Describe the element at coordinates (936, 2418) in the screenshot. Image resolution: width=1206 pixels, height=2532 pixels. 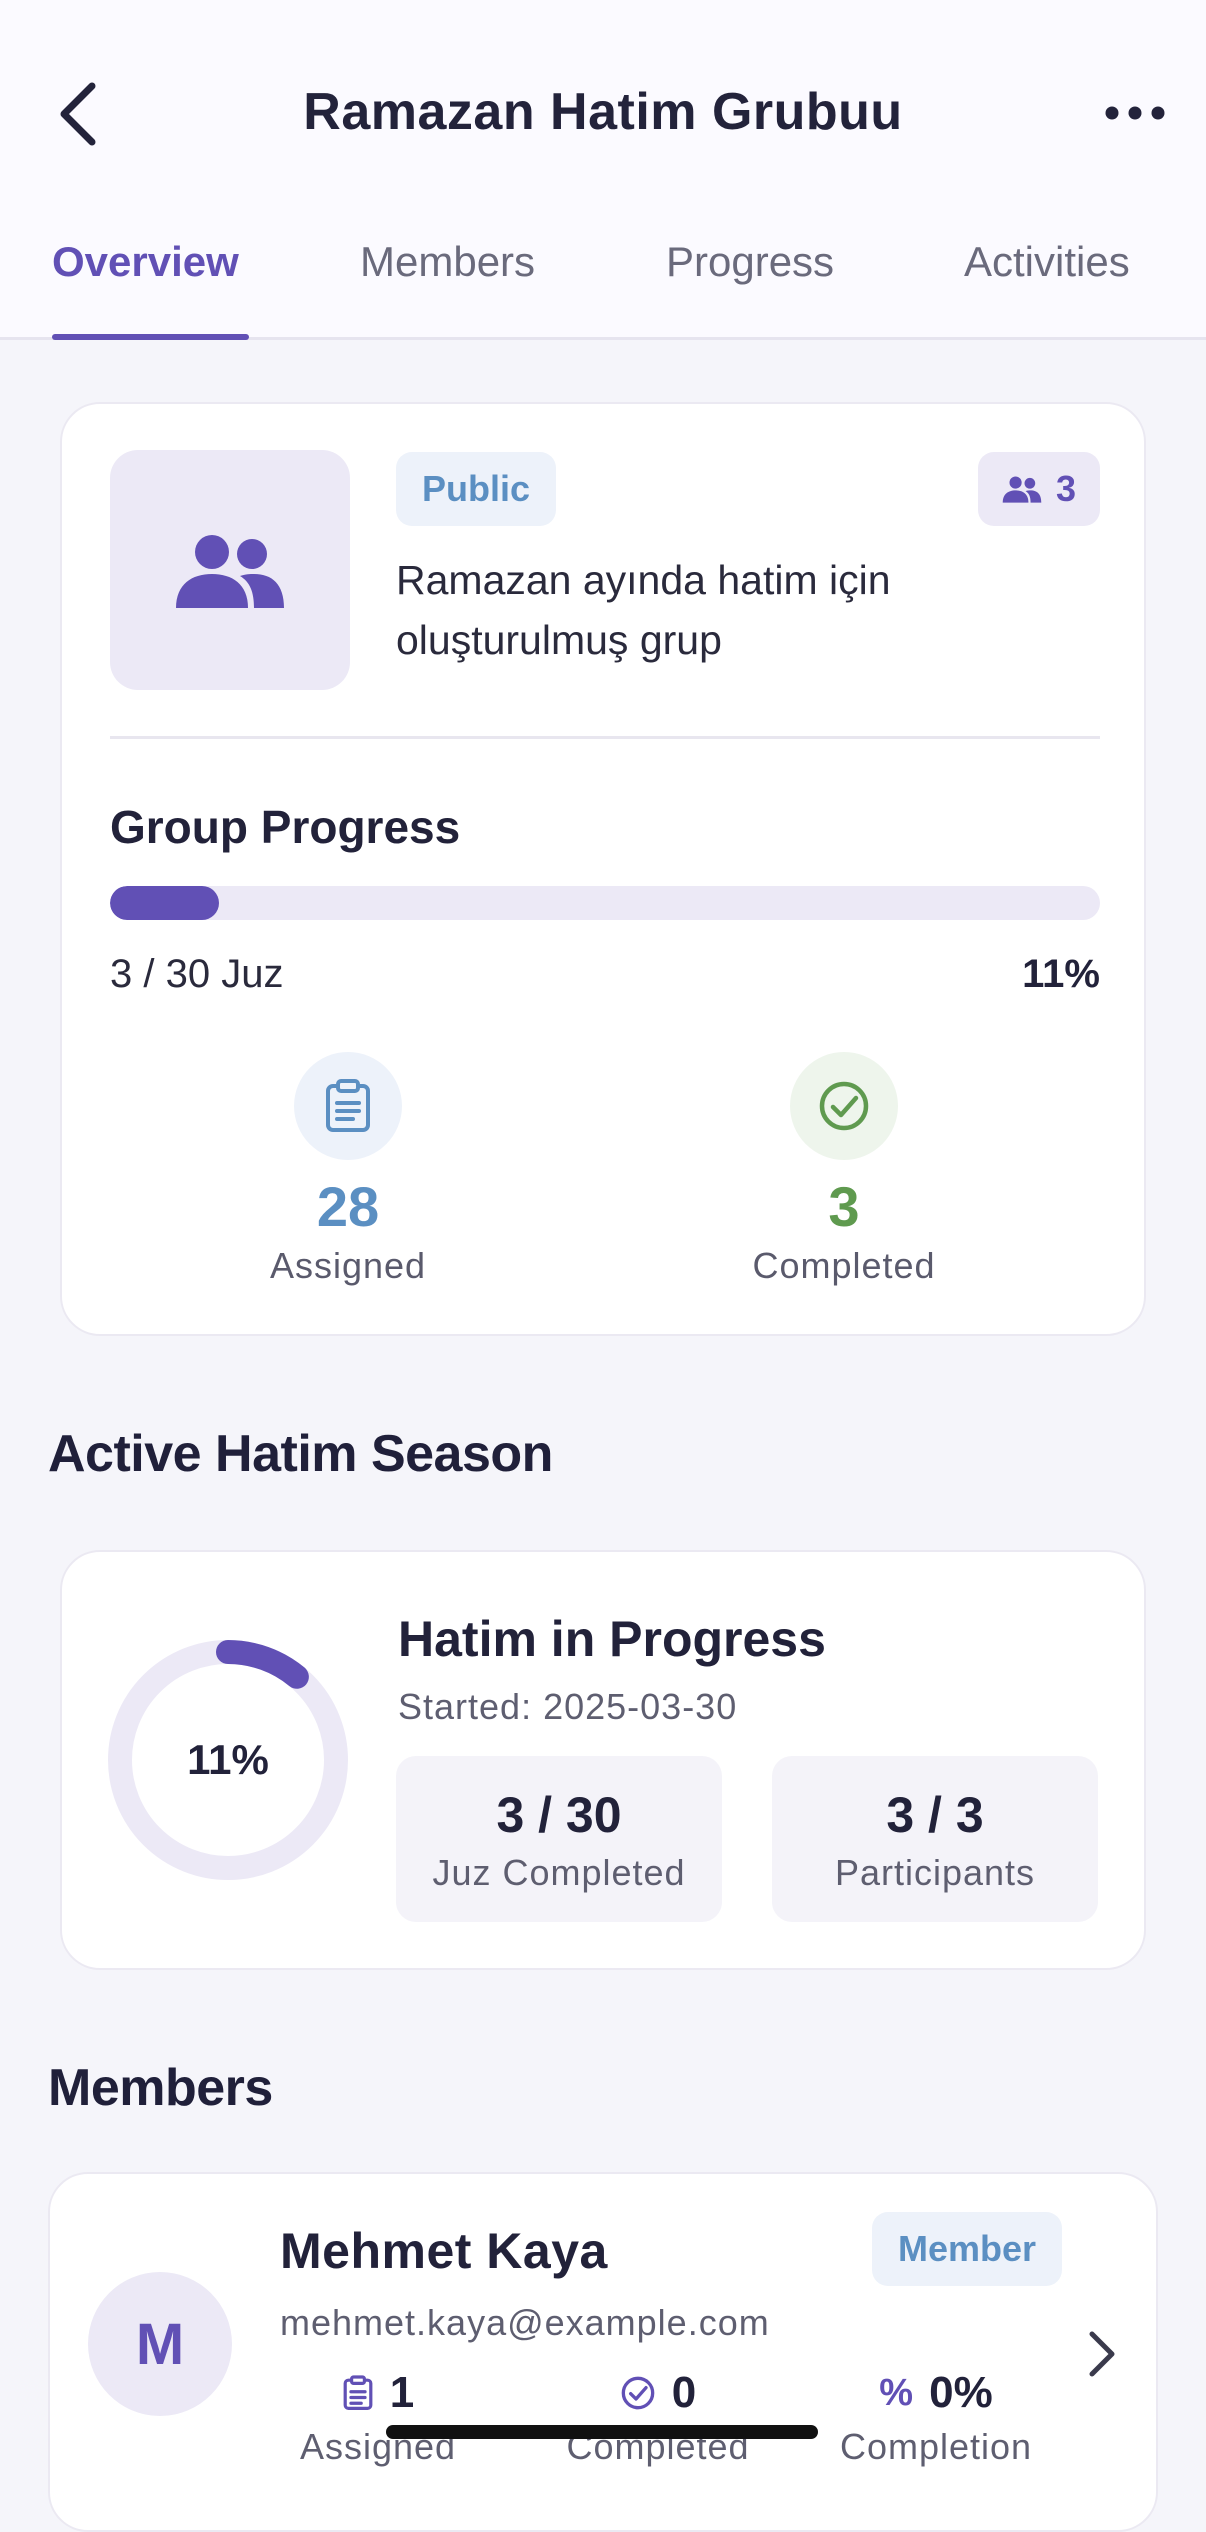
I see `member-completion-stat: % 0% Completion` at that location.